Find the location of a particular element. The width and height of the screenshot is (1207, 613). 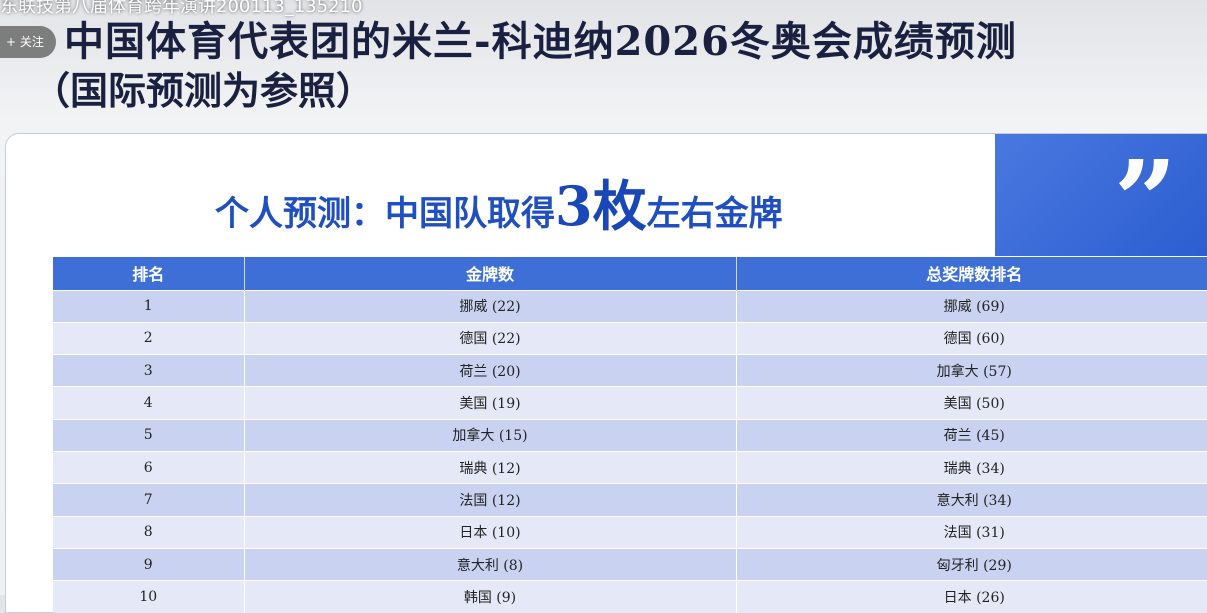

table-row: 7 法国 (12) 意大利 (34) is located at coordinates (630, 500).